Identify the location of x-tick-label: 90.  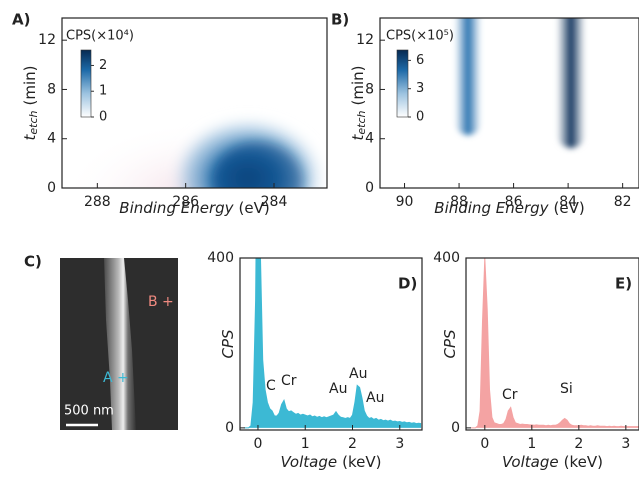
(405, 202).